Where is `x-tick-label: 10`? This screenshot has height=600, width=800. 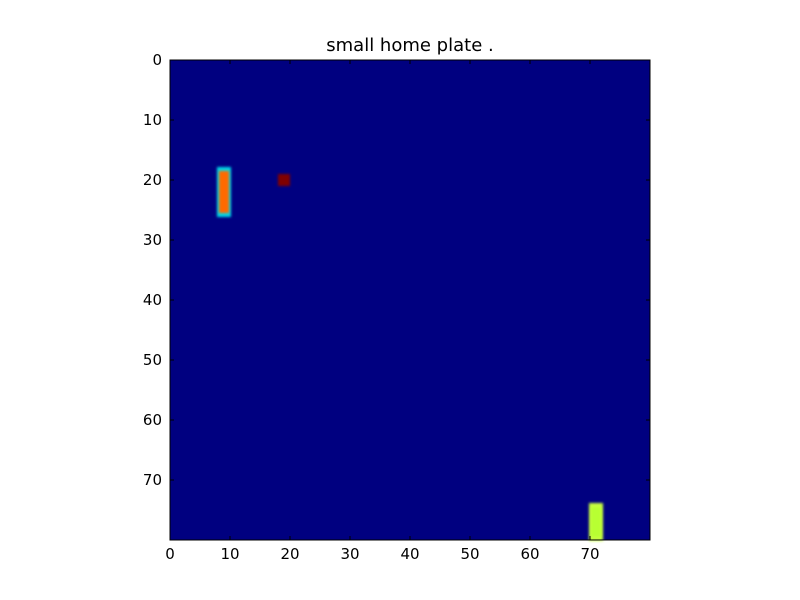
x-tick-label: 10 is located at coordinates (229, 554).